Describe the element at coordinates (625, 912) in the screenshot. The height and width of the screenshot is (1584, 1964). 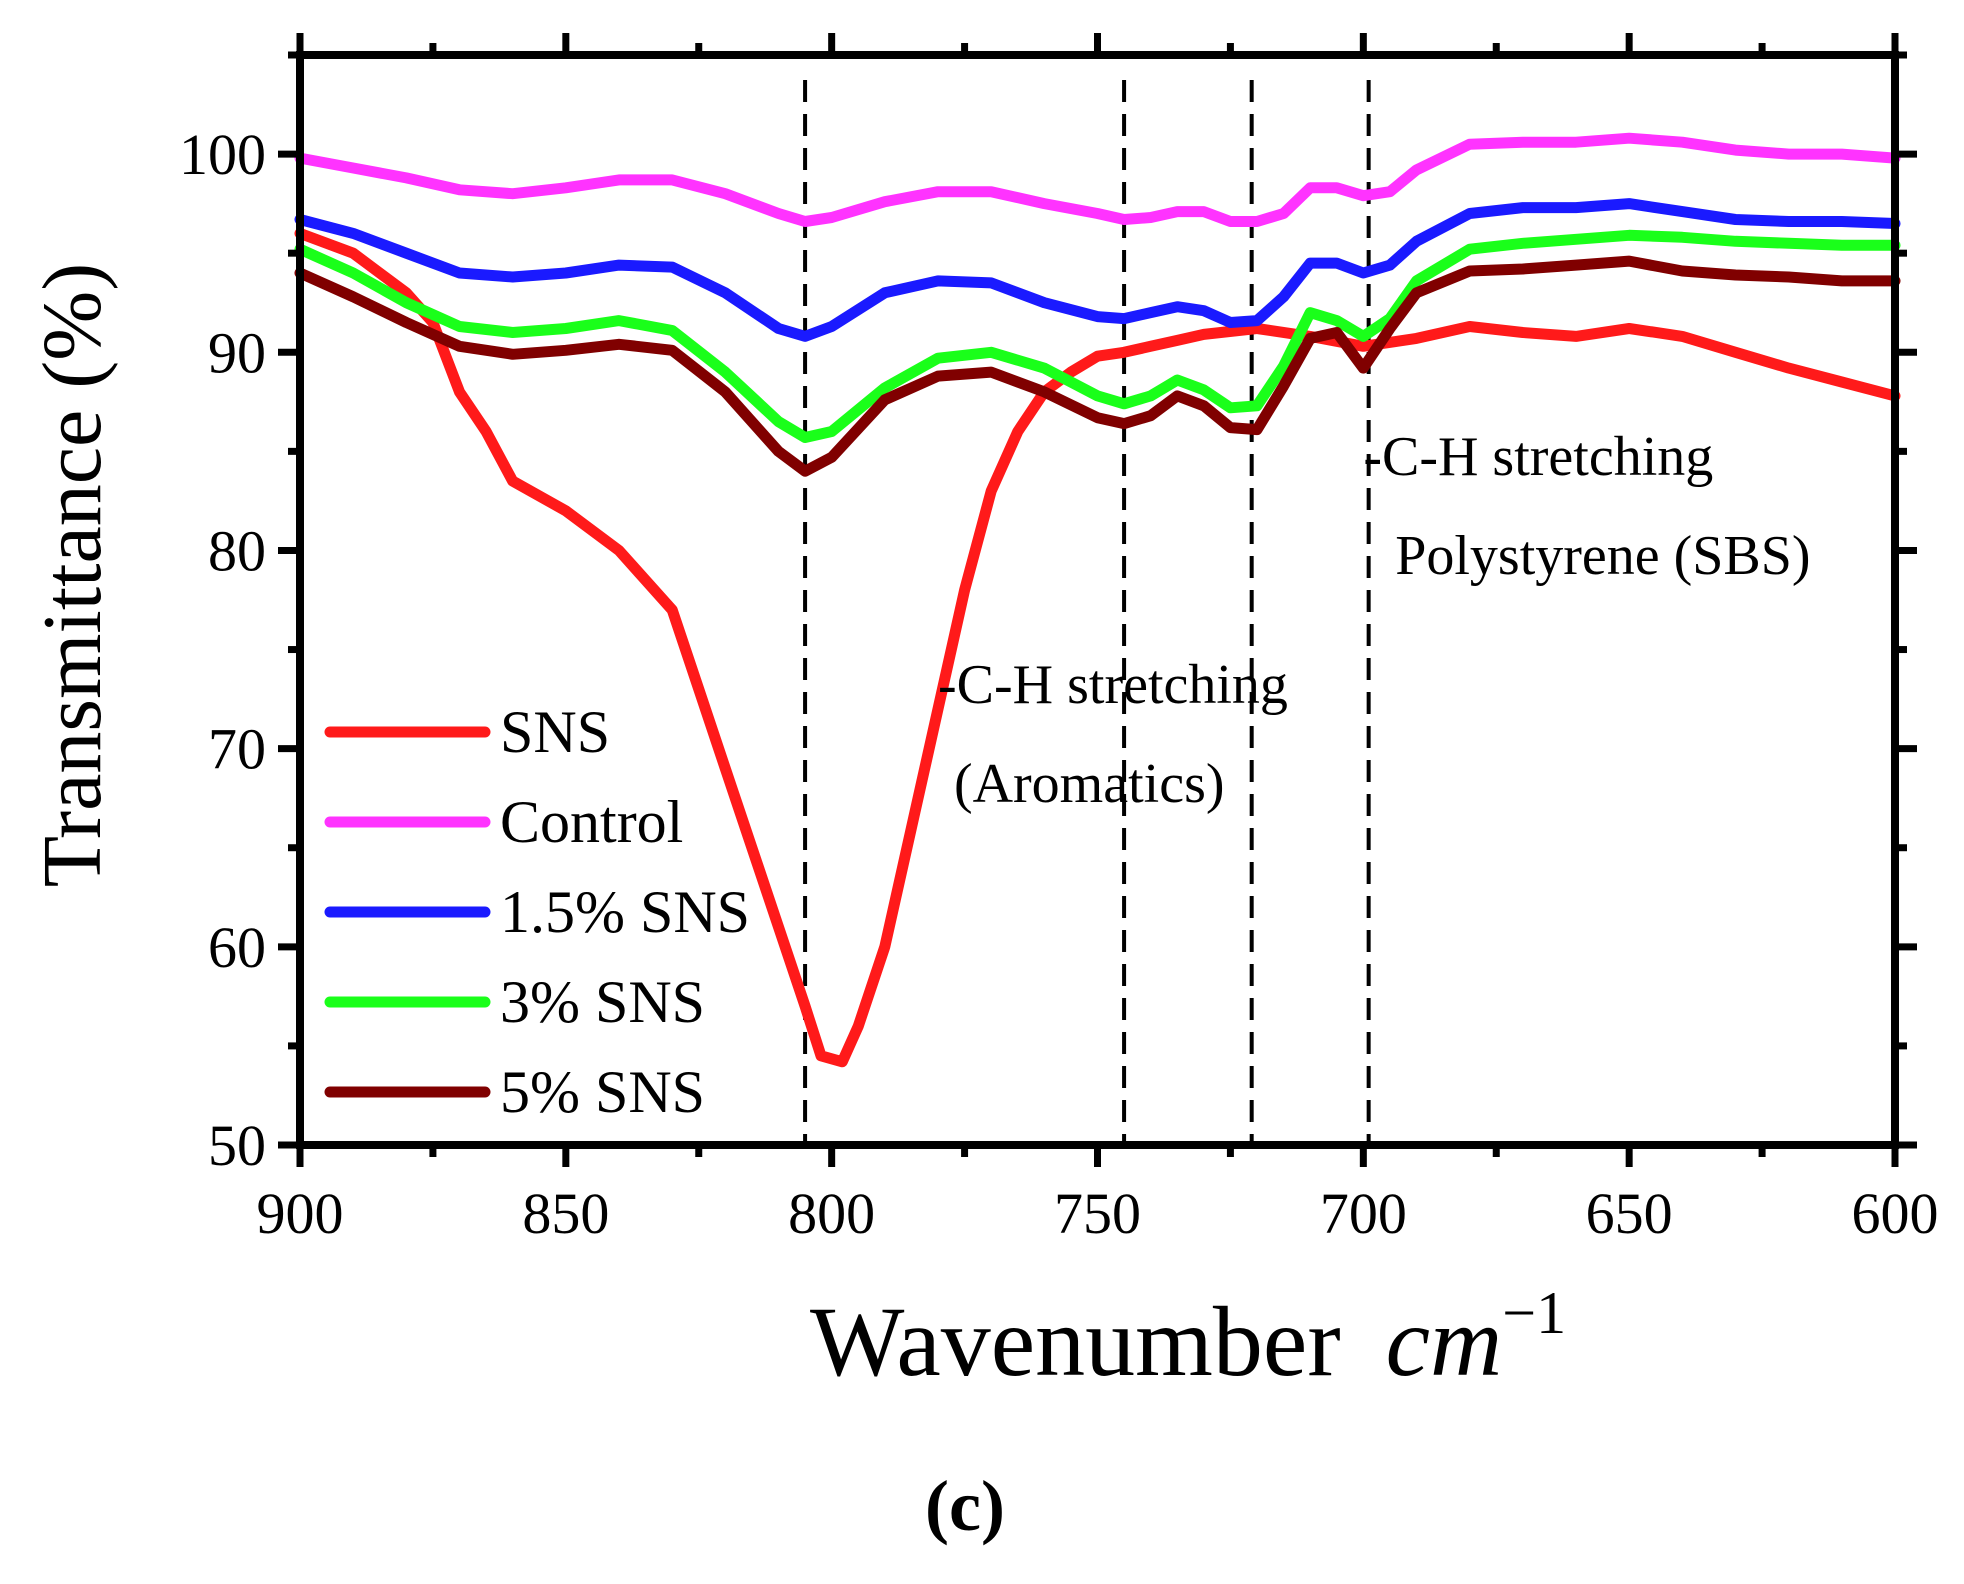
I see `legend-label-2: 1.5% SNS` at that location.